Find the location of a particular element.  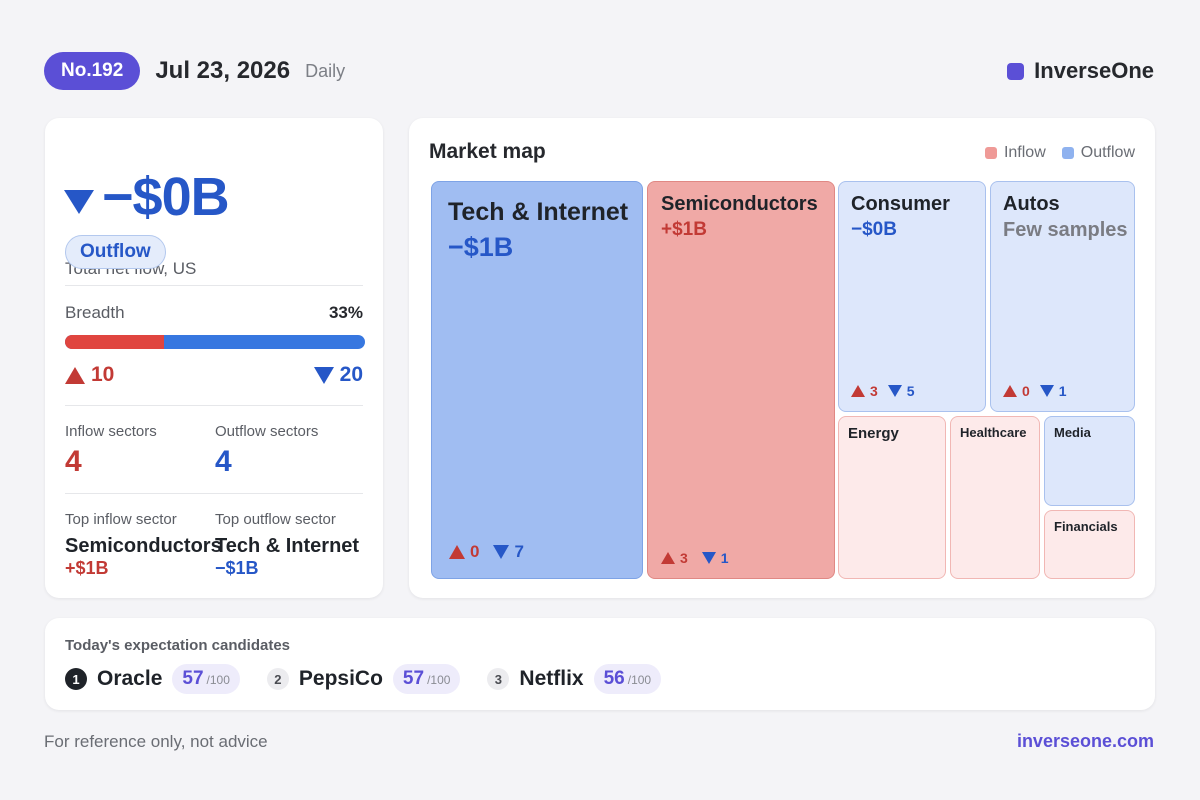

tile-up: 0 is located at coordinates (1016, 391).